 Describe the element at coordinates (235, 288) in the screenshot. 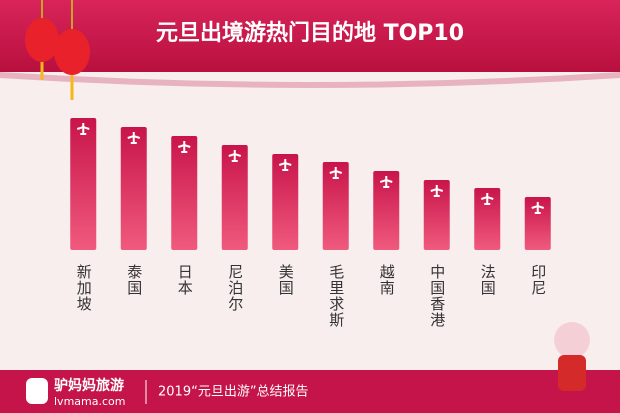

I see `x-tick-label: 尼泊尔` at that location.